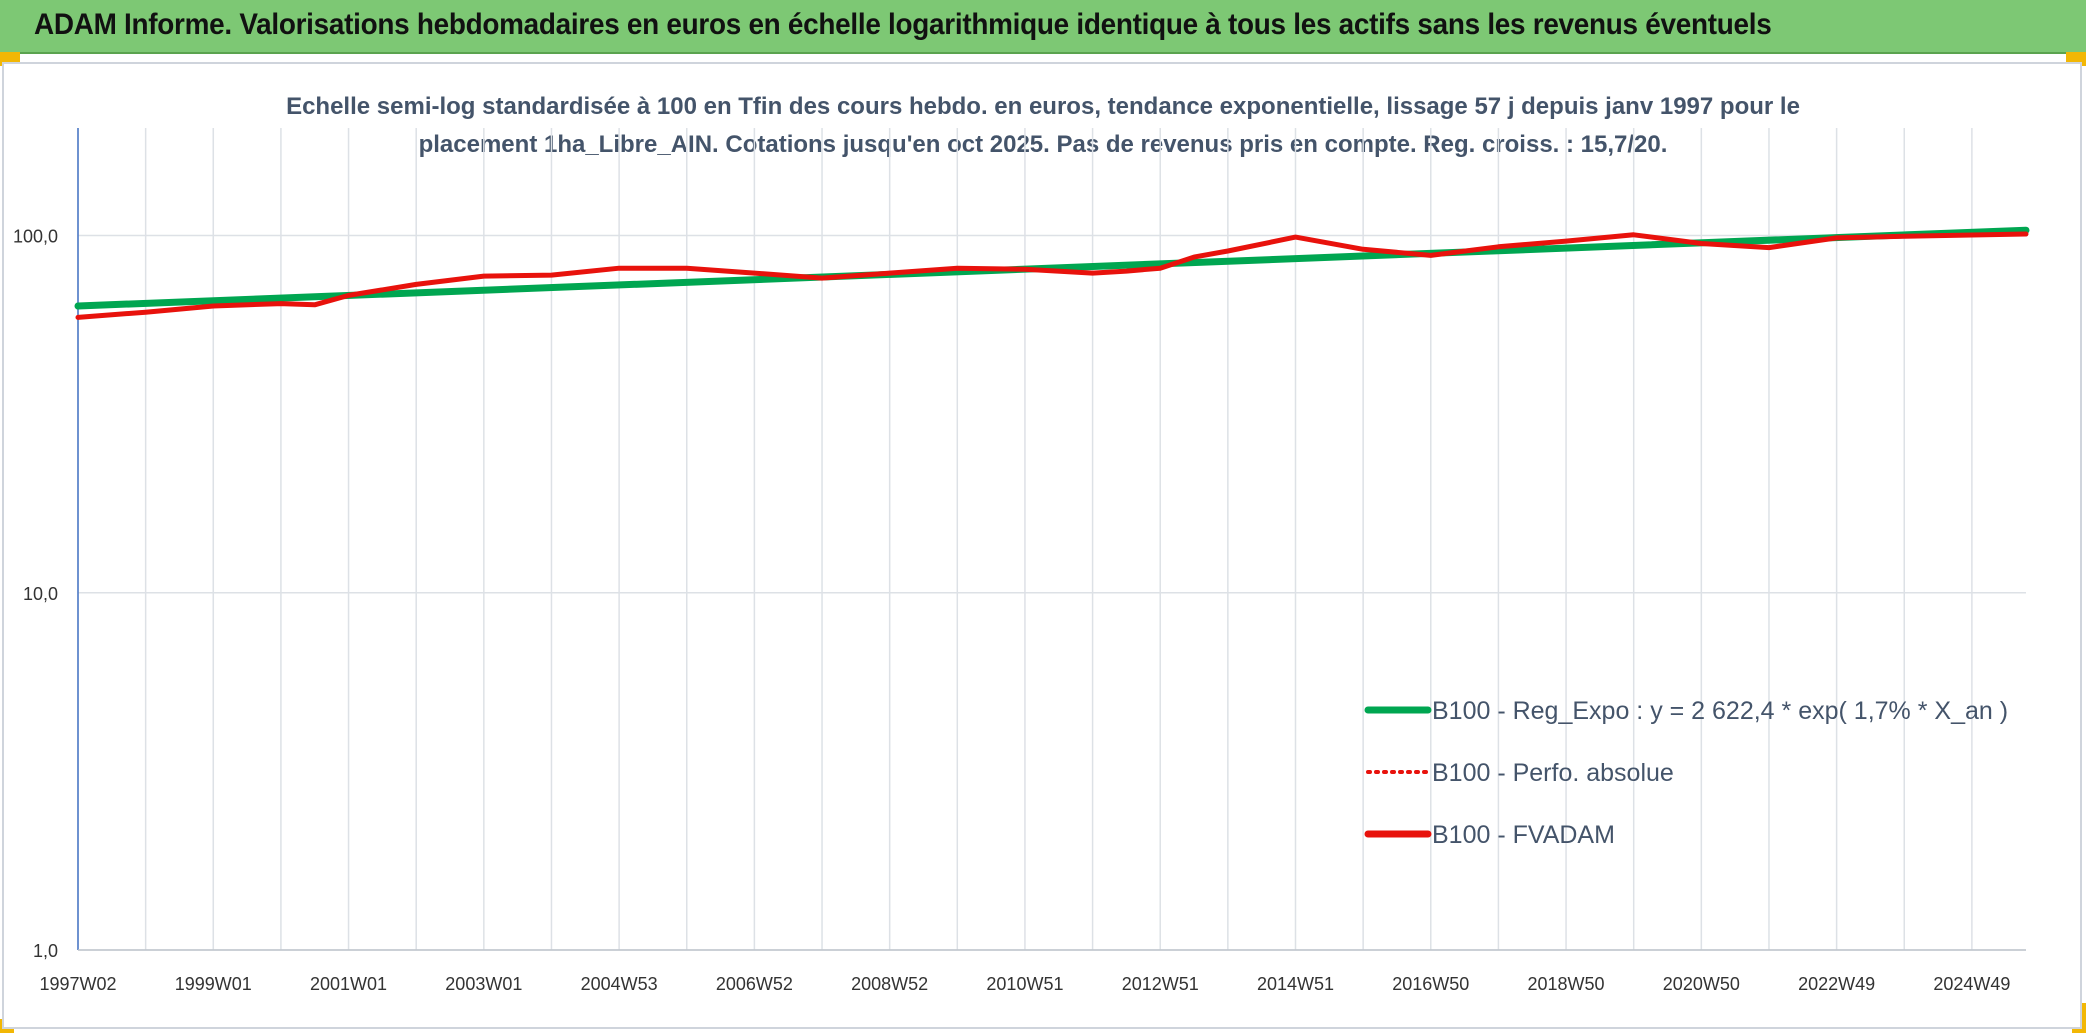 This screenshot has width=2086, height=1033. What do you see at coordinates (1052, 268) in the screenshot?
I see `series-line-regression` at bounding box center [1052, 268].